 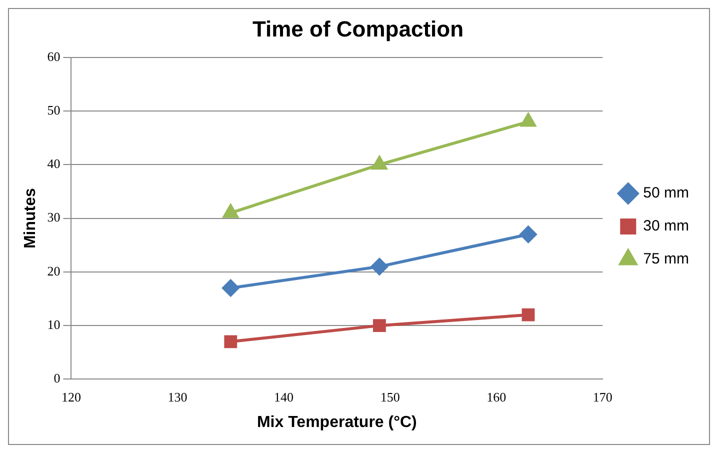 What do you see at coordinates (666, 226) in the screenshot?
I see `legend-label: 30 mm` at bounding box center [666, 226].